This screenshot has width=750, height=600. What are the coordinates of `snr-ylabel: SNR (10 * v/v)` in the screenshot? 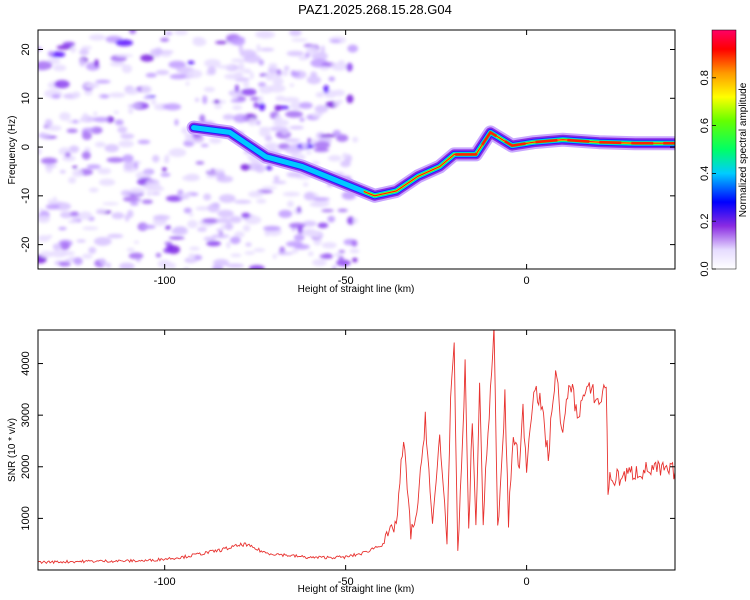 It's located at (12, 450).